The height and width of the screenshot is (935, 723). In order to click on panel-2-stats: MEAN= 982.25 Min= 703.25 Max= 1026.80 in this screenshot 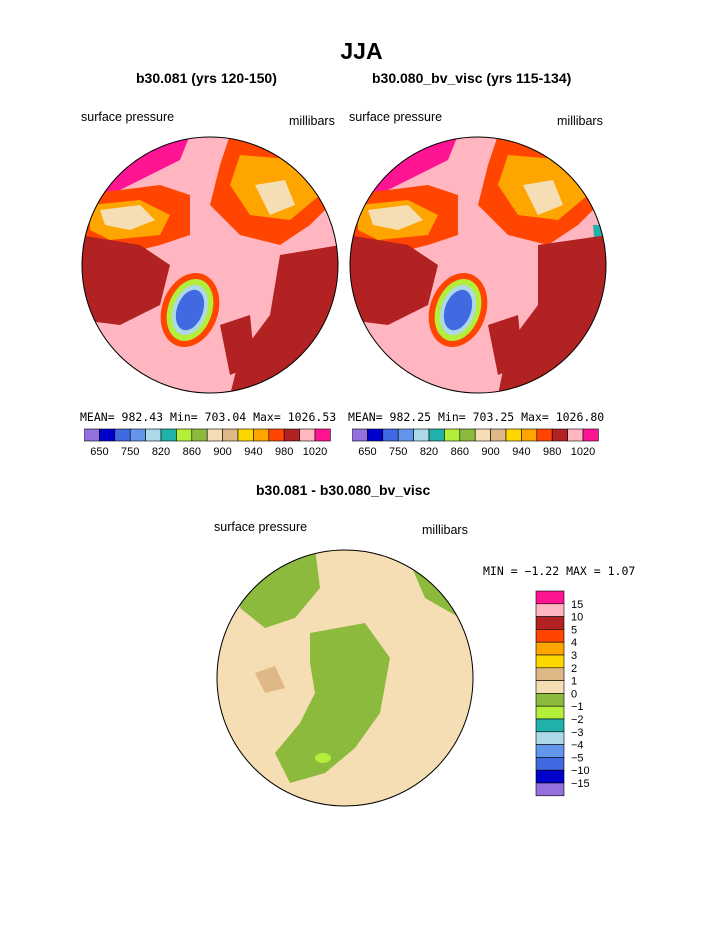, I will do `click(476, 417)`.